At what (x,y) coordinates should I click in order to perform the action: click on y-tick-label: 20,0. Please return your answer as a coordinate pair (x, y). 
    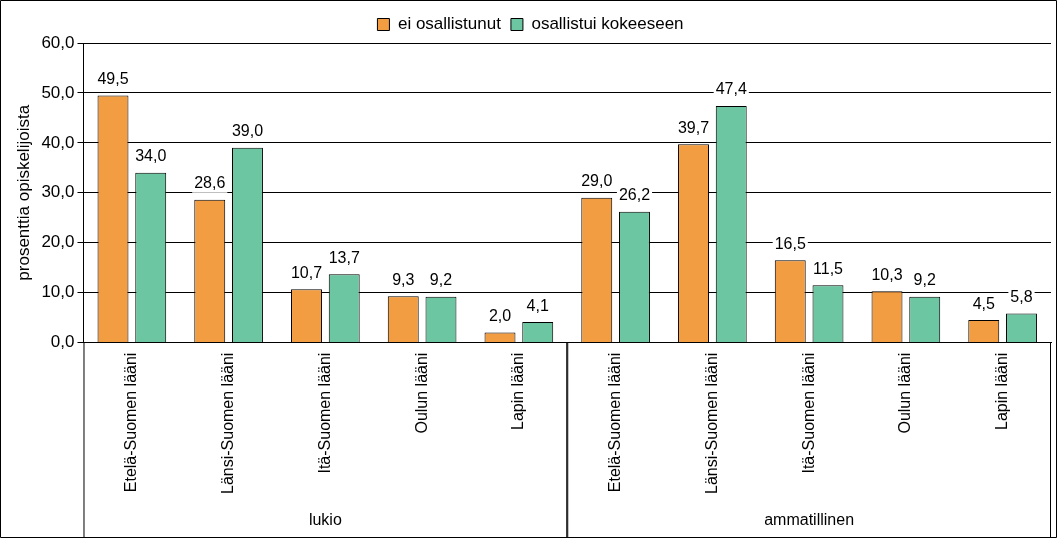
    Looking at the image, I should click on (58, 242).